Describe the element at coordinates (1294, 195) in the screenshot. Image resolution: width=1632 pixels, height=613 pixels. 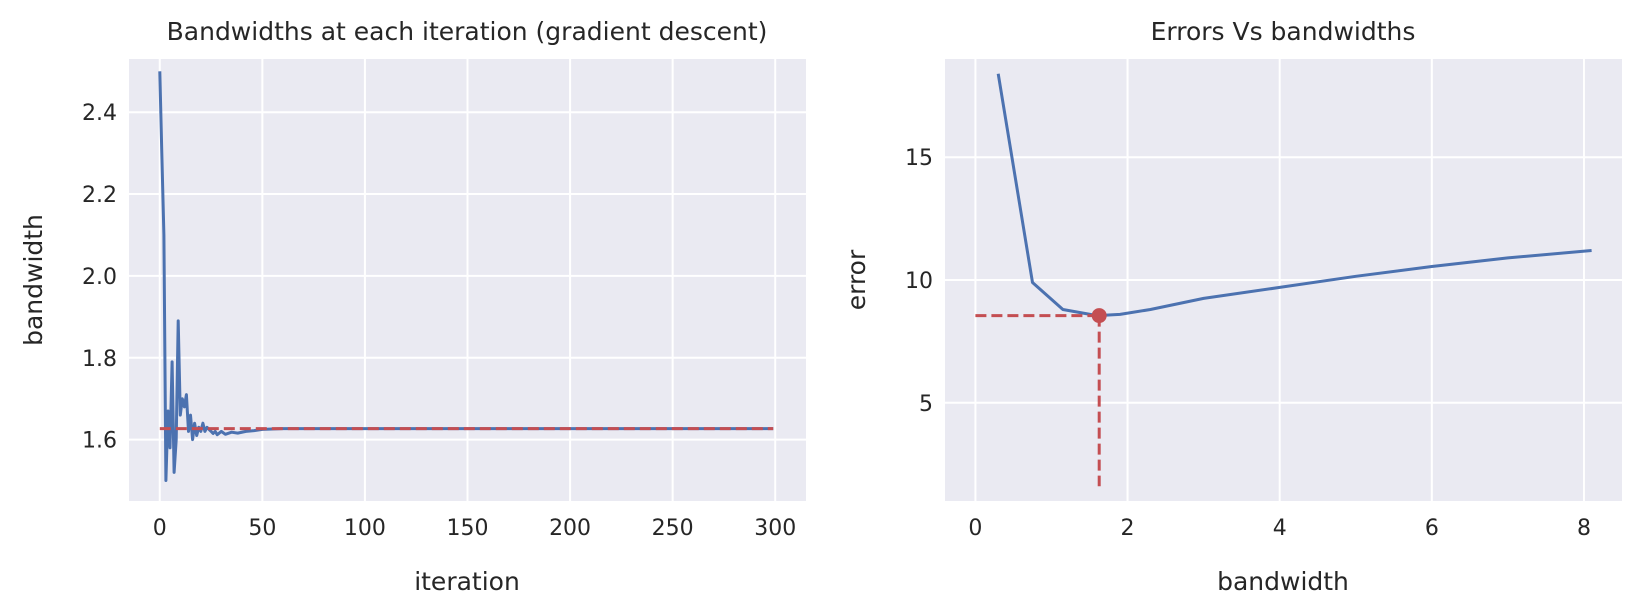
I see `series-error` at that location.